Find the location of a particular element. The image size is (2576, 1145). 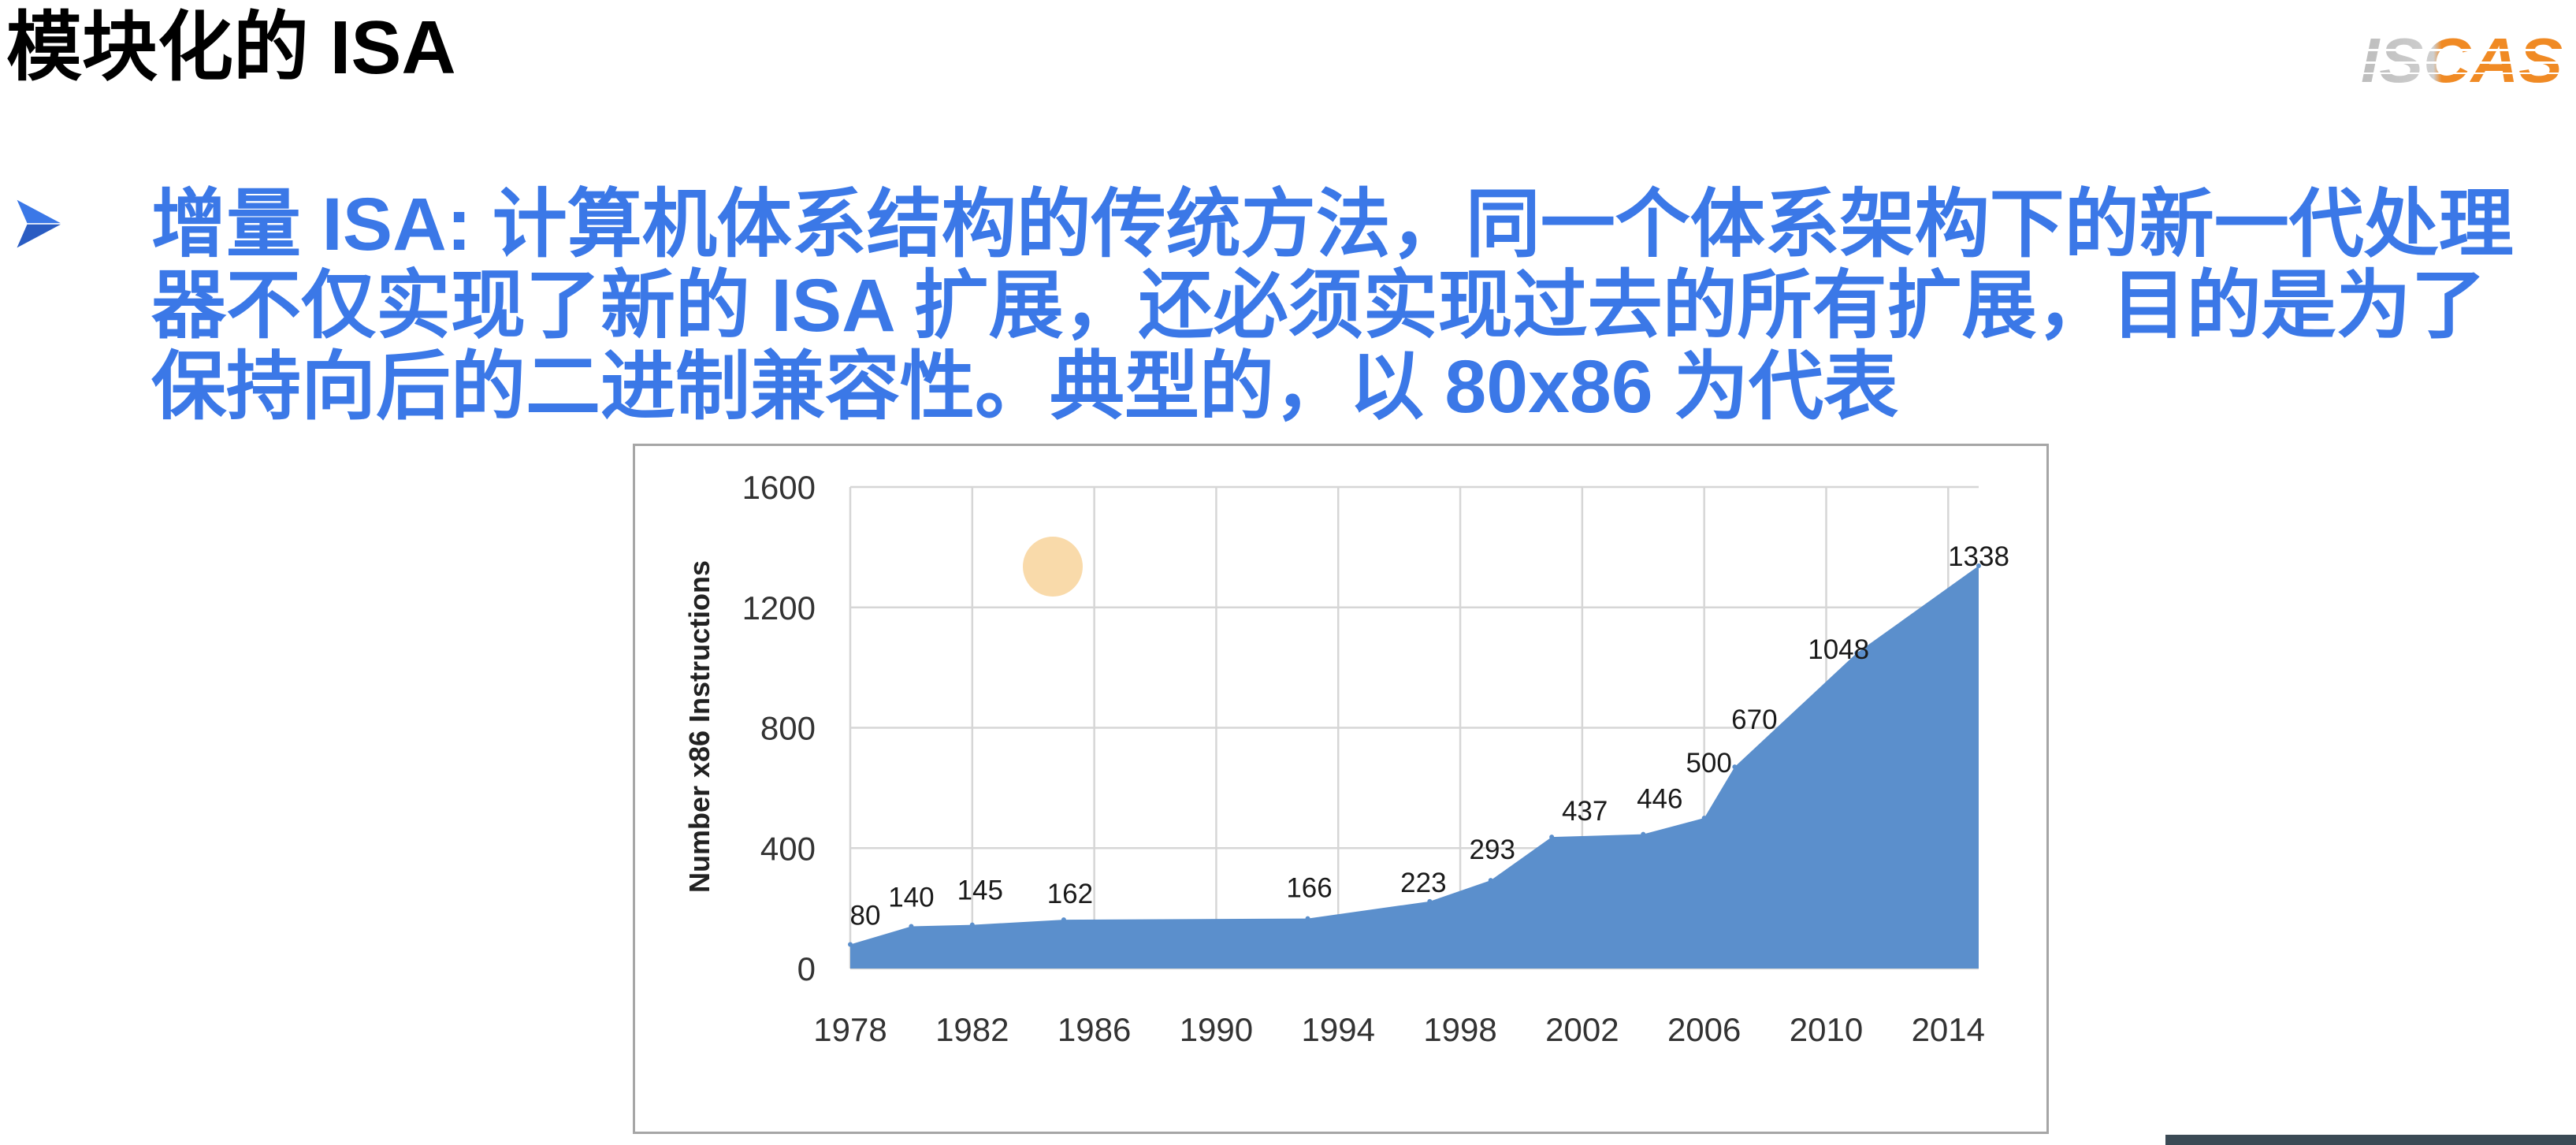

y-tick-label: 1200 is located at coordinates (779, 607).